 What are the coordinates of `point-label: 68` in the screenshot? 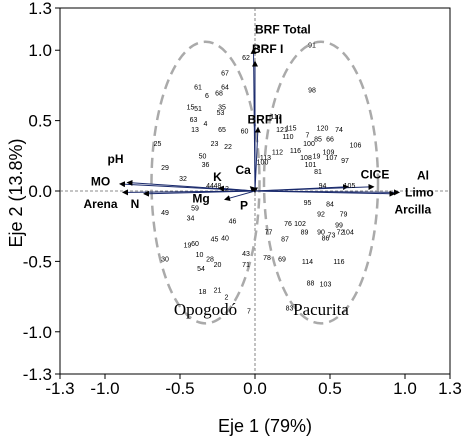 It's located at (219, 93).